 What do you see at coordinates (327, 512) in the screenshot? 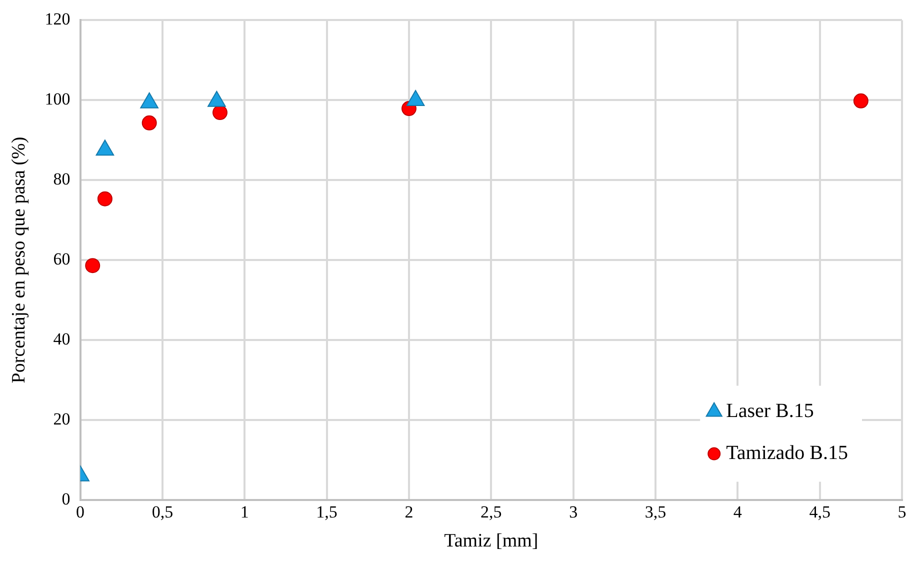
I see `x-tick-label: 1,5` at bounding box center [327, 512].